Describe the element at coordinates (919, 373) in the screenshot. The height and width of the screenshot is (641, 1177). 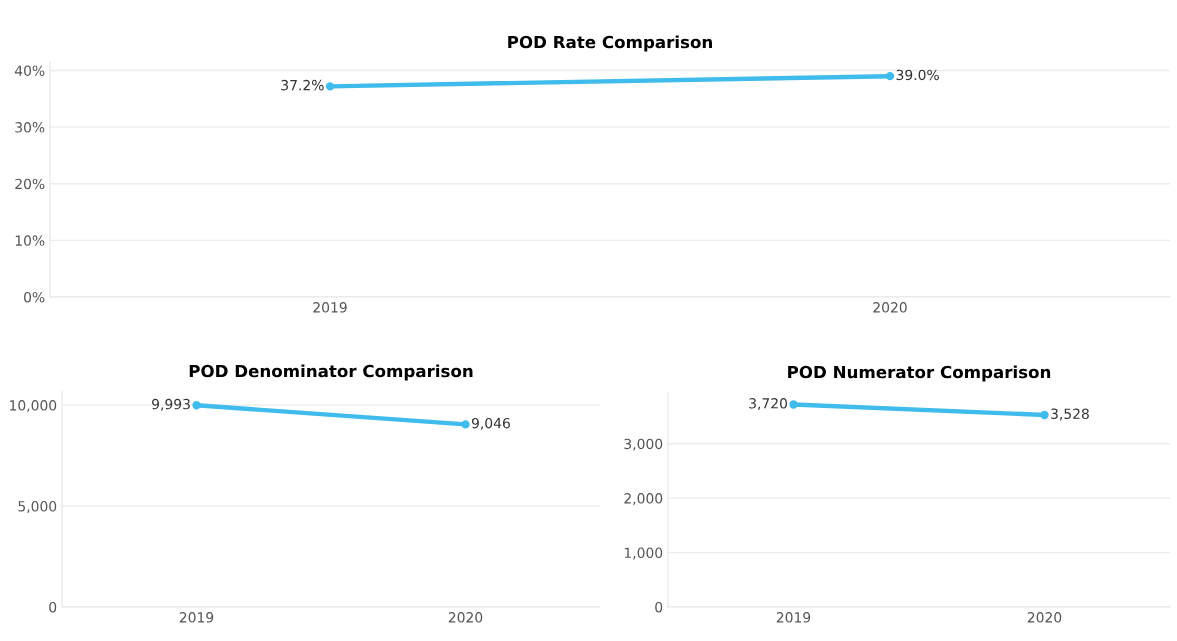
I see `chart-title: POD Numerator Comparison` at that location.